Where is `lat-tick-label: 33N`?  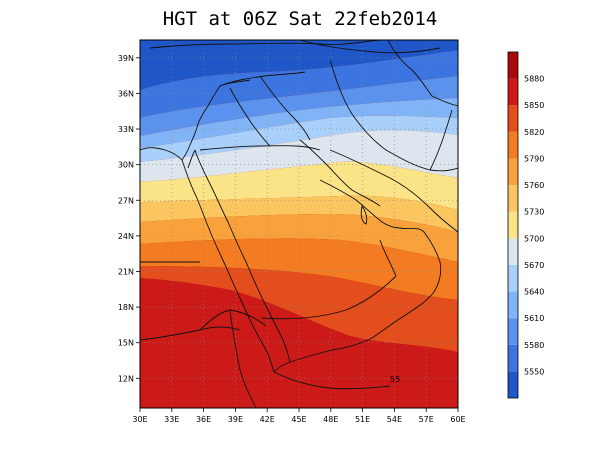 lat-tick-label: 33N is located at coordinates (126, 129).